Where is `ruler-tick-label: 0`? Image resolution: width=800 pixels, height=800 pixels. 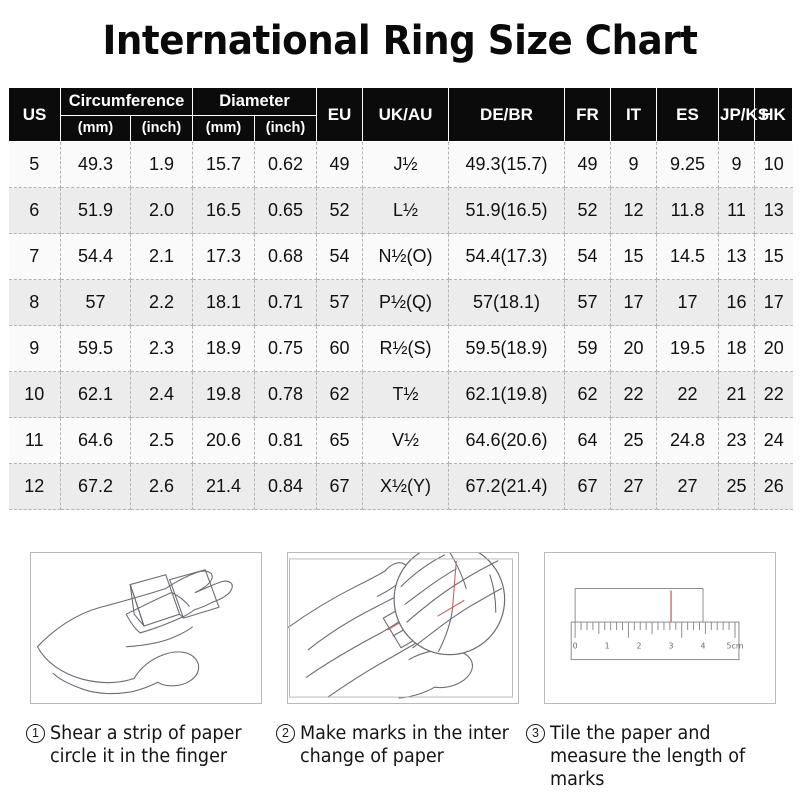 ruler-tick-label: 0 is located at coordinates (575, 646).